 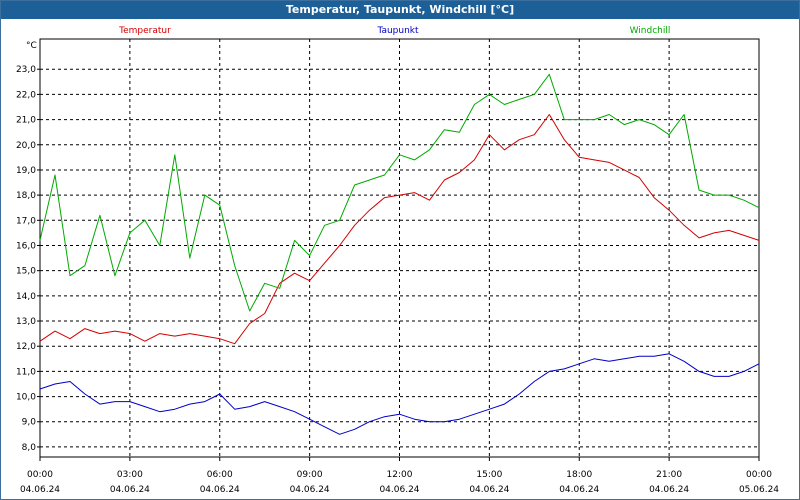 What do you see at coordinates (26, 372) in the screenshot?
I see `y-tick-label: 11,0` at bounding box center [26, 372].